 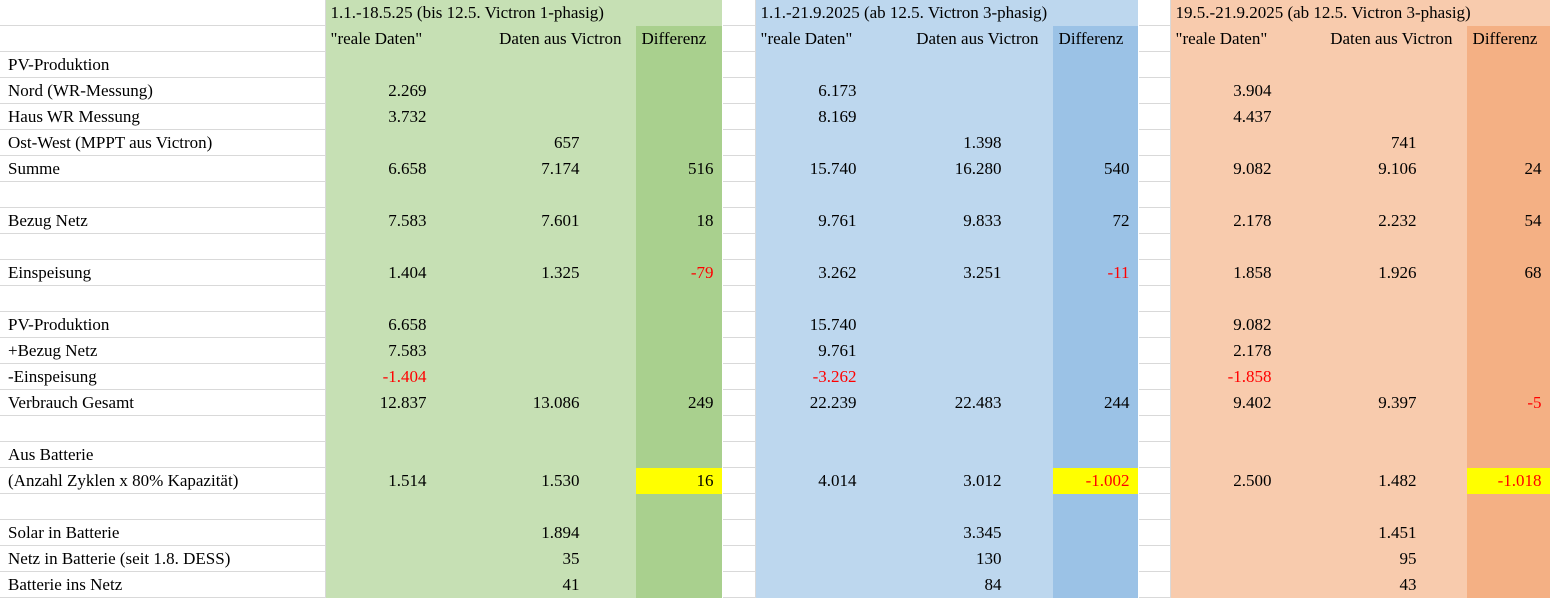 What do you see at coordinates (163, 142) in the screenshot?
I see `row-label: Ost-West (MPPT aus Victron)` at bounding box center [163, 142].